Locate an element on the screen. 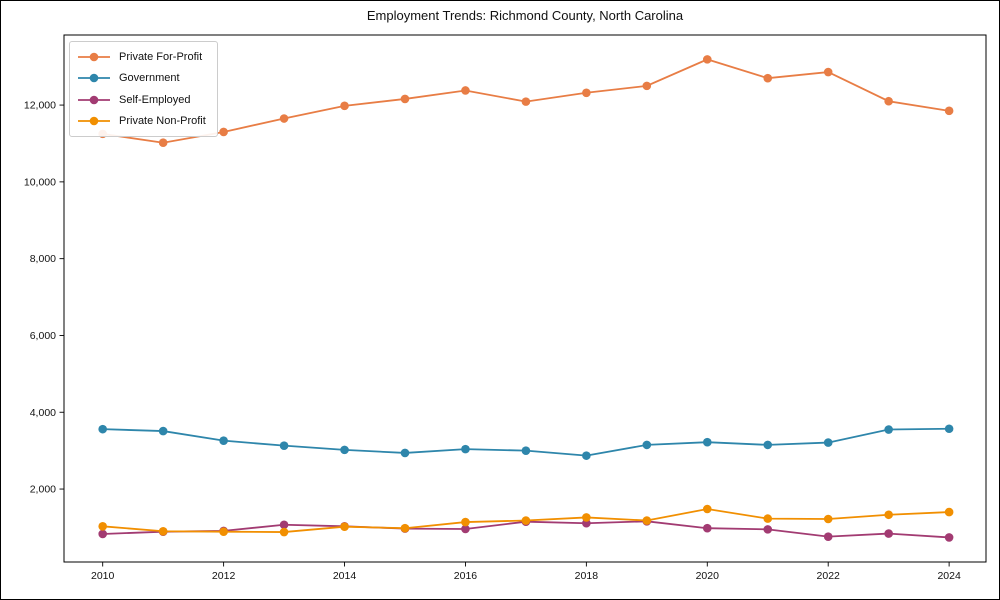 The height and width of the screenshot is (600, 1000). x-axis-tick-label: 2014 is located at coordinates (345, 576).